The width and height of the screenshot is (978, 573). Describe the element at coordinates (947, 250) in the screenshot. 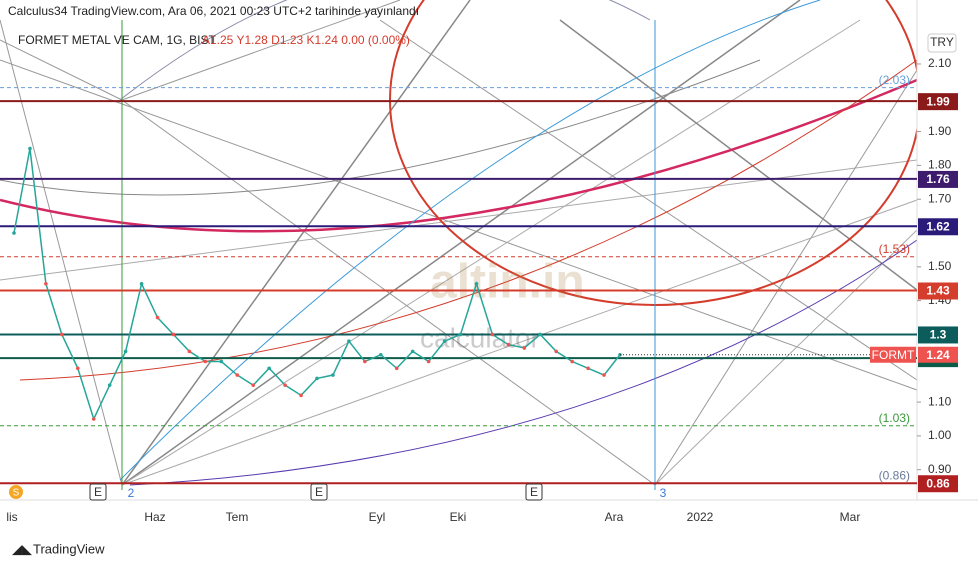

I see `price-axis` at that location.